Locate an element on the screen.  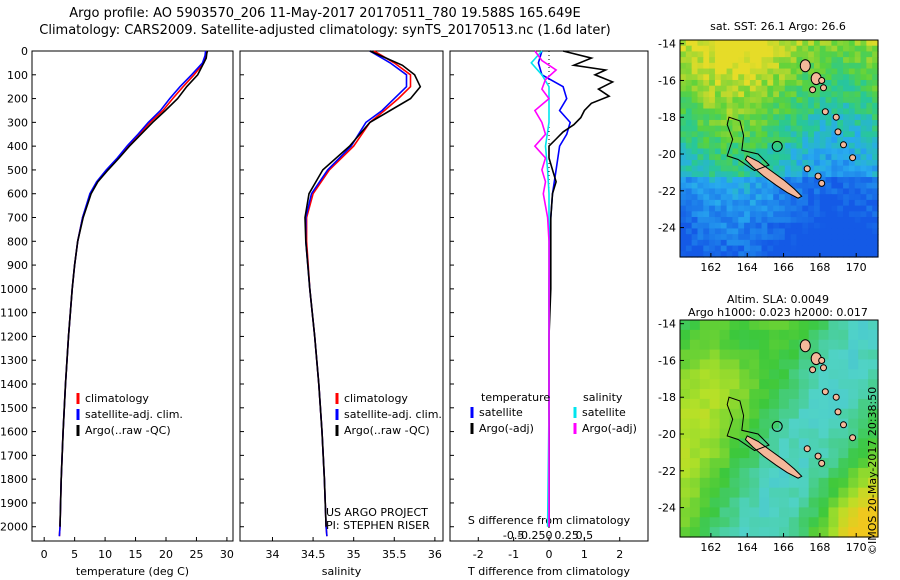
depth-tick-label: 1600 is located at coordinates (14, 432).